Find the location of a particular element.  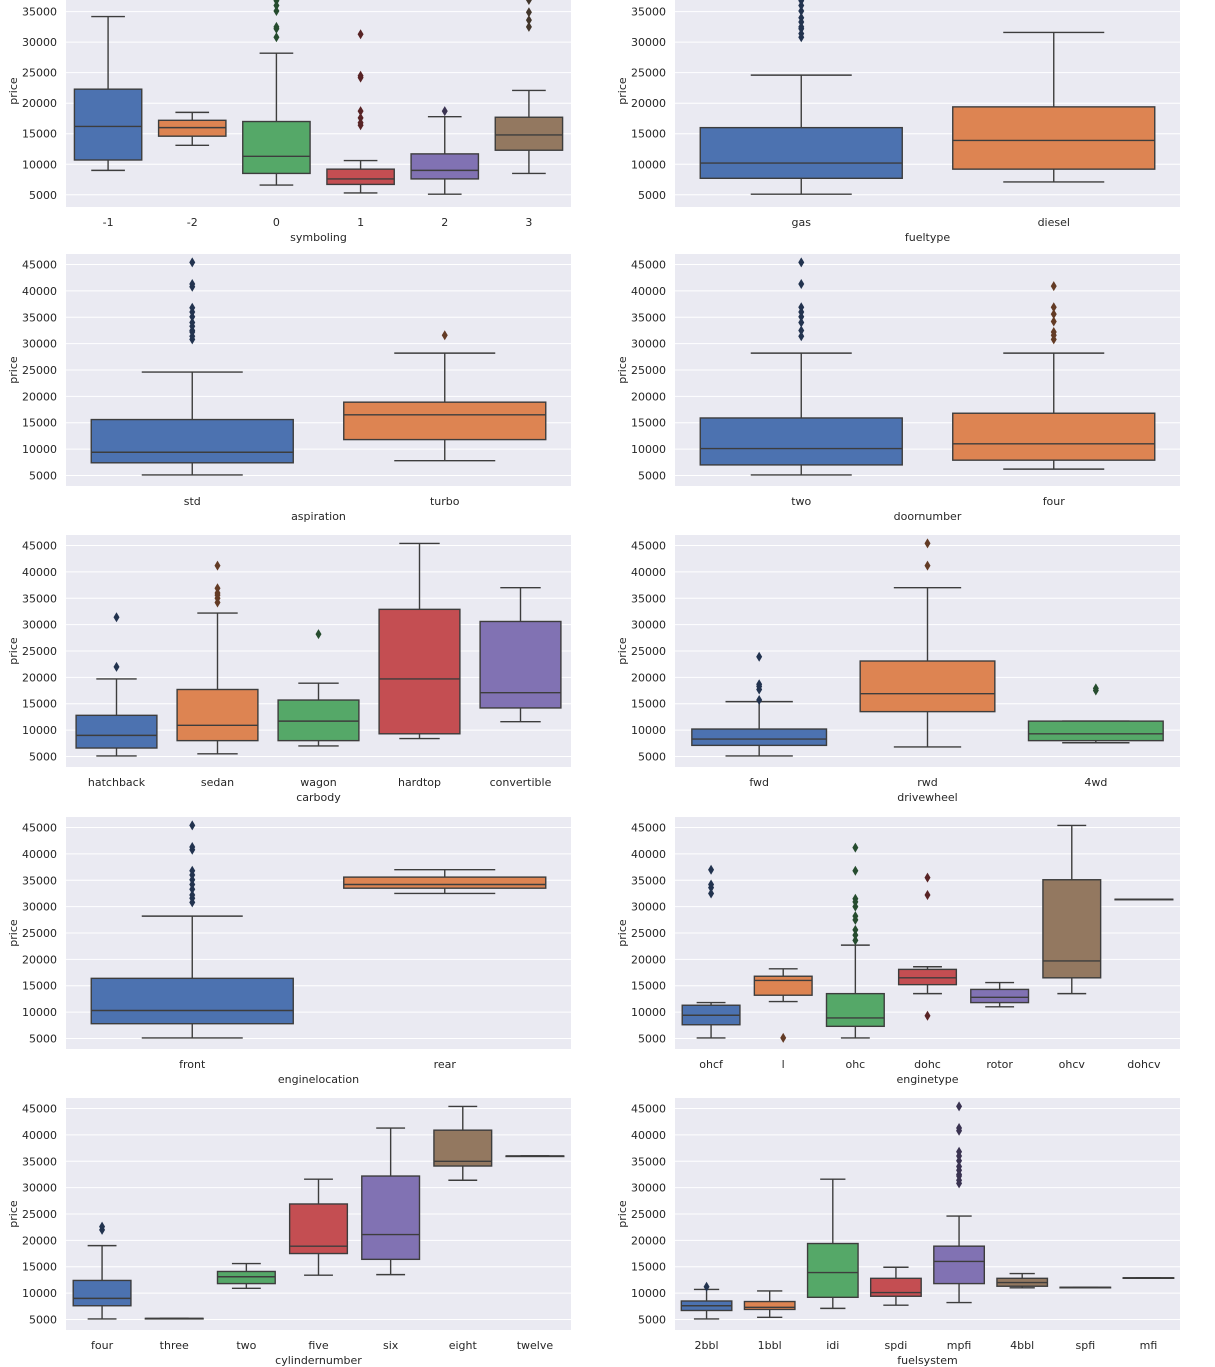

x-tick-label: convertible is located at coordinates (521, 782).